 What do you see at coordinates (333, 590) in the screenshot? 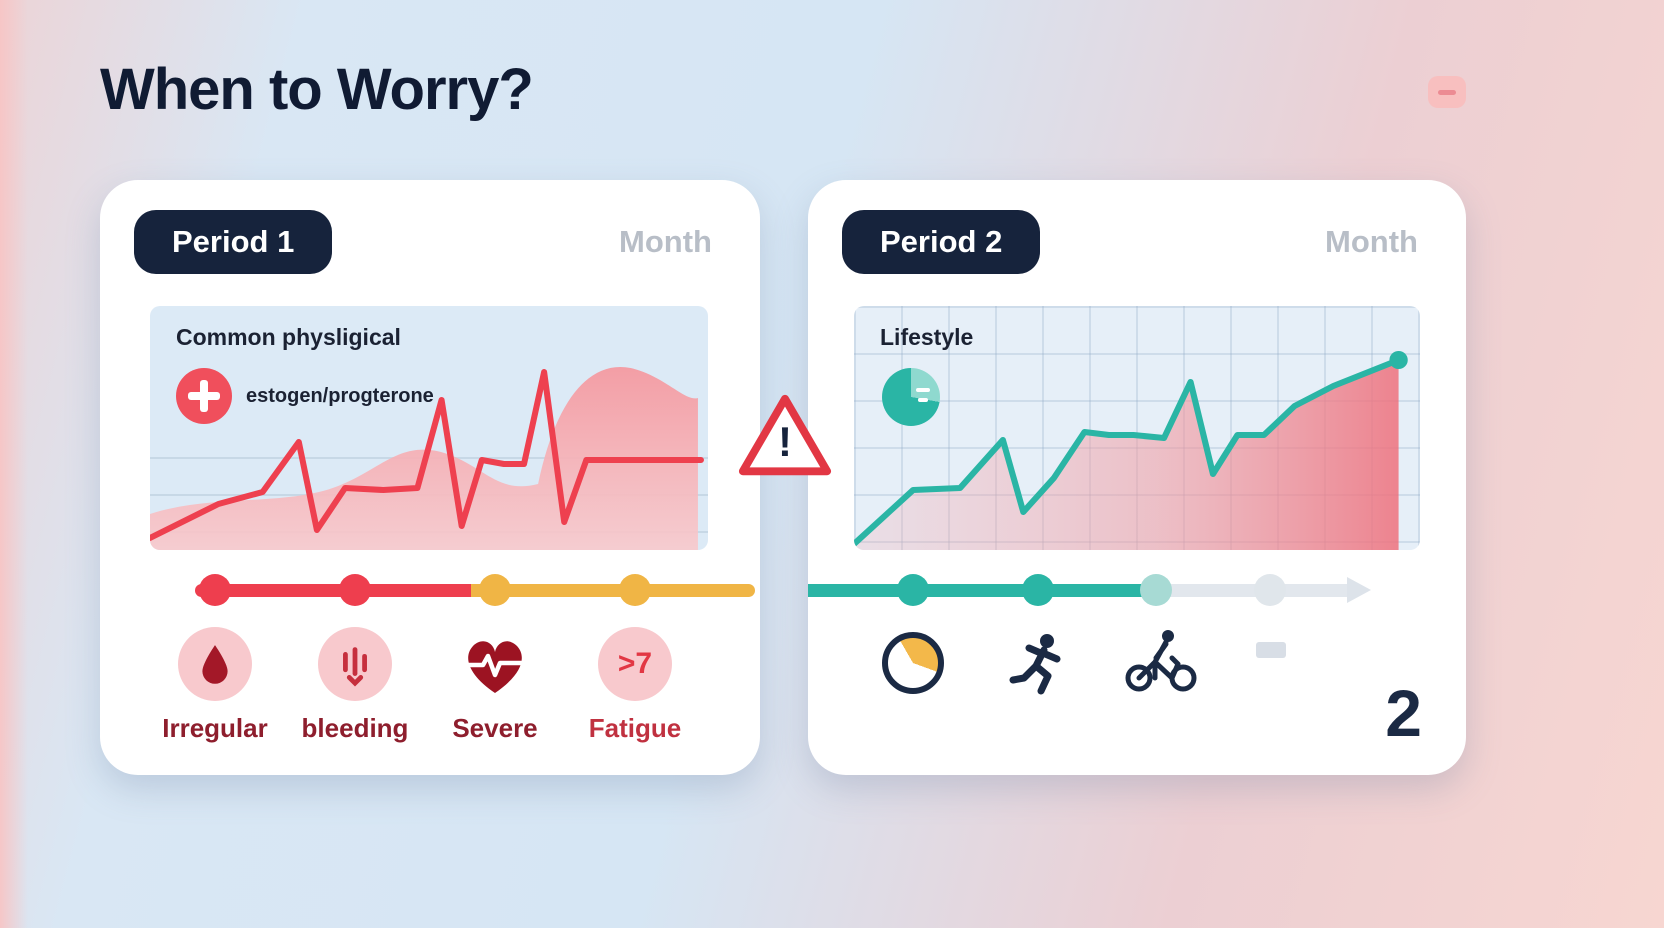
I see `timeline-red-segment` at bounding box center [333, 590].